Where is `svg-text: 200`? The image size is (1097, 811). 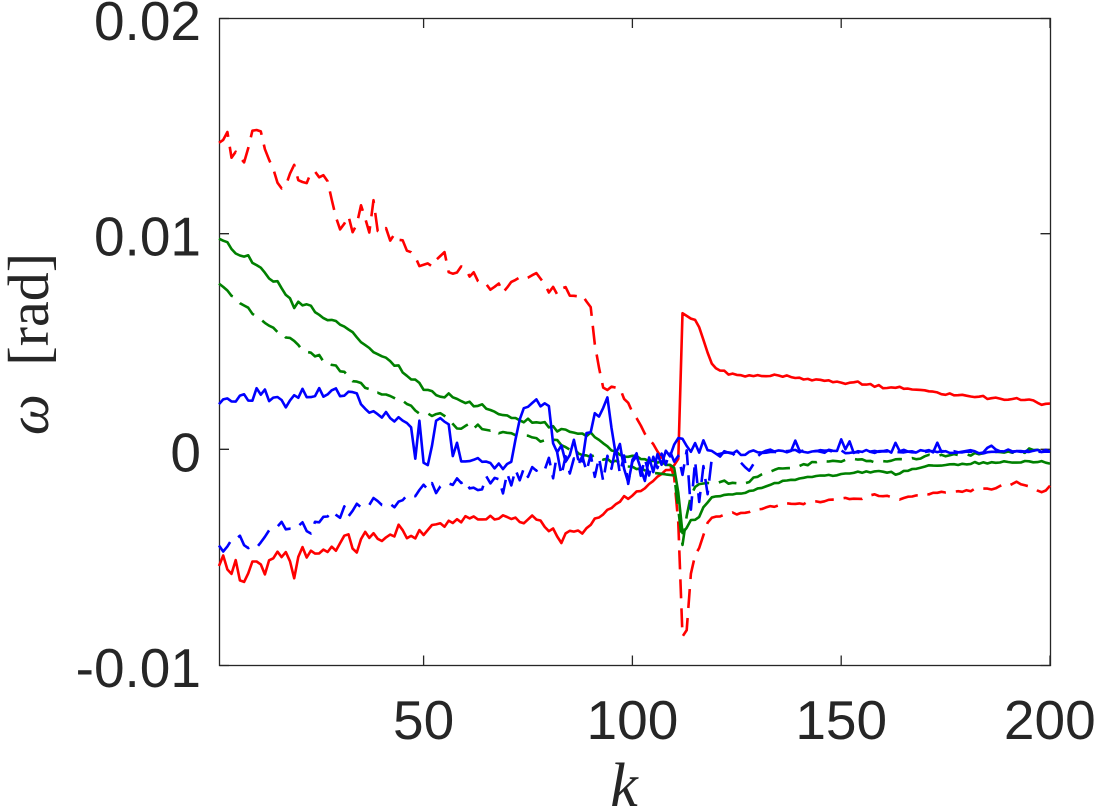
svg-text: 200 is located at coordinates (1050, 720).